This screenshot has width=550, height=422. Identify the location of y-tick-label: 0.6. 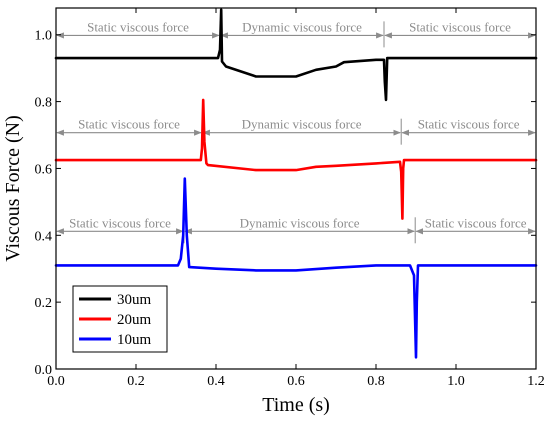
(44, 169).